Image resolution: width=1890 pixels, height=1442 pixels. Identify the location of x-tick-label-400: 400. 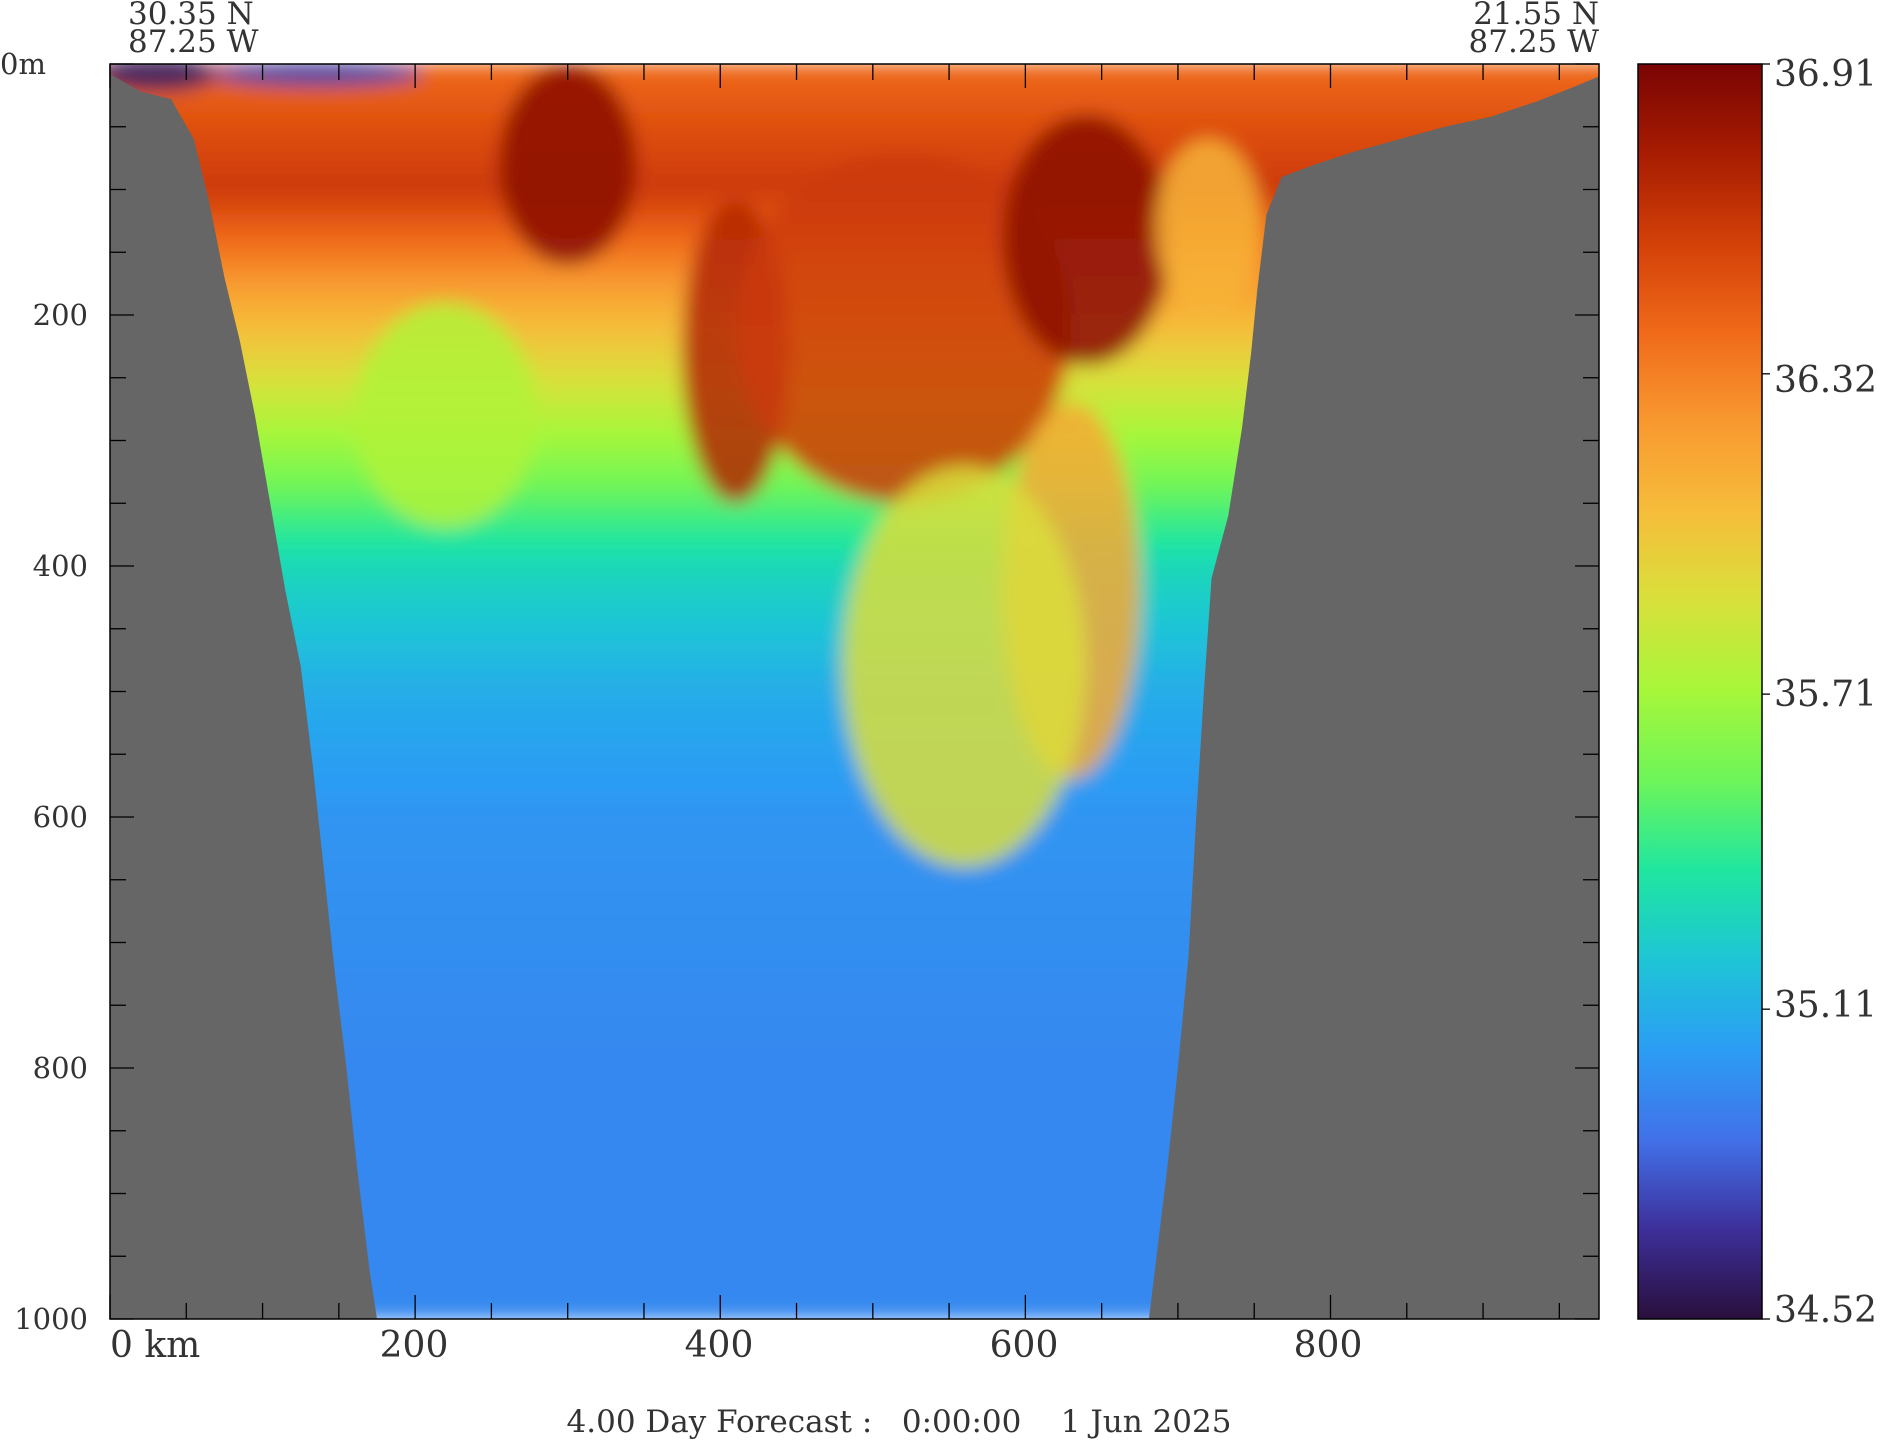
(719, 1345).